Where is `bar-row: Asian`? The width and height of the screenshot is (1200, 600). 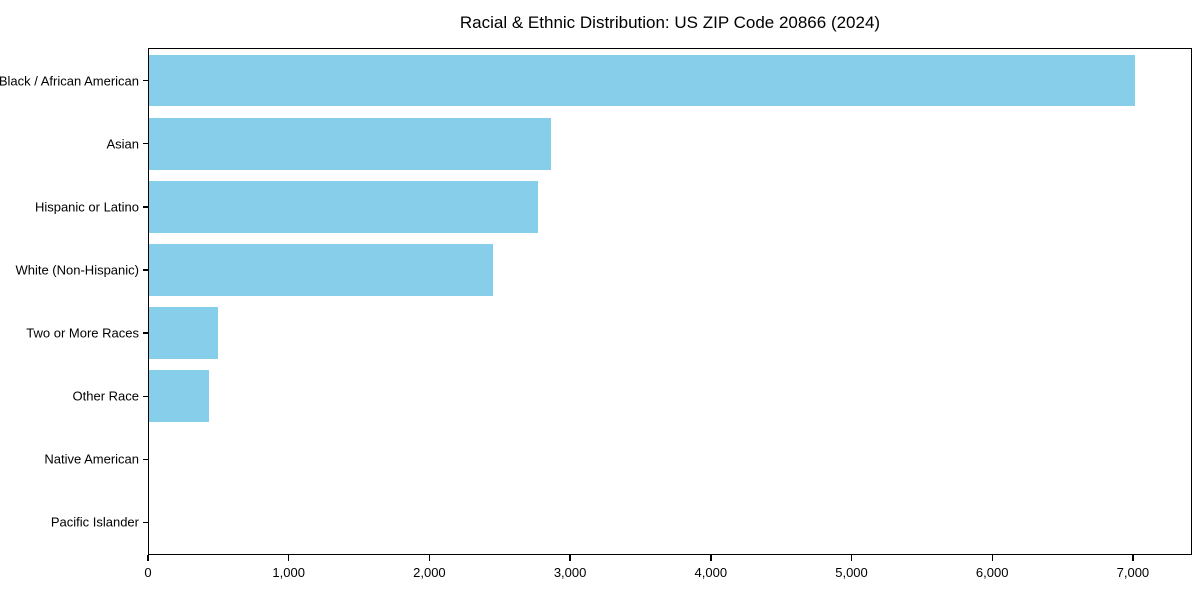
bar-row: Asian is located at coordinates (648, 143).